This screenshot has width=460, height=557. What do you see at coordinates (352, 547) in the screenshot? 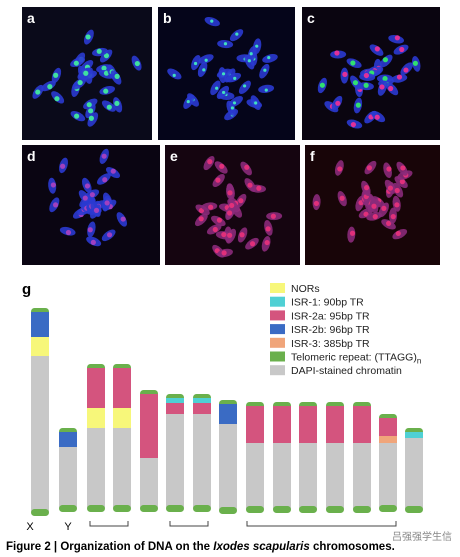
I see `caption-text: chromosomes.` at bounding box center [352, 547].